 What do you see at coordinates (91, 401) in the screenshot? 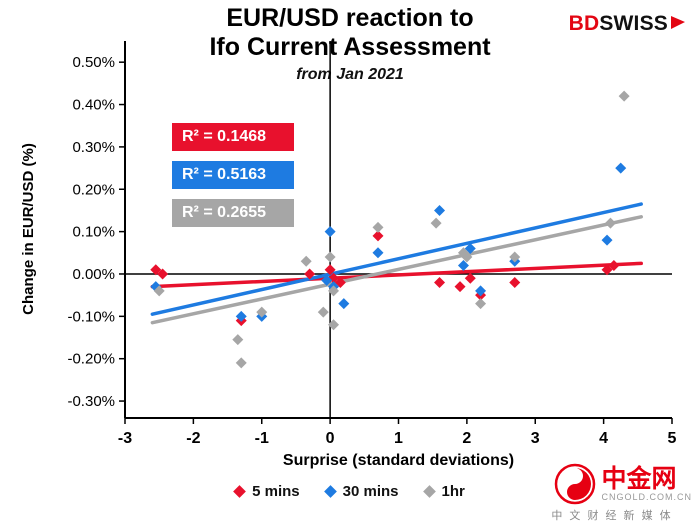
I see `svg-text: -0.30%` at bounding box center [91, 401].